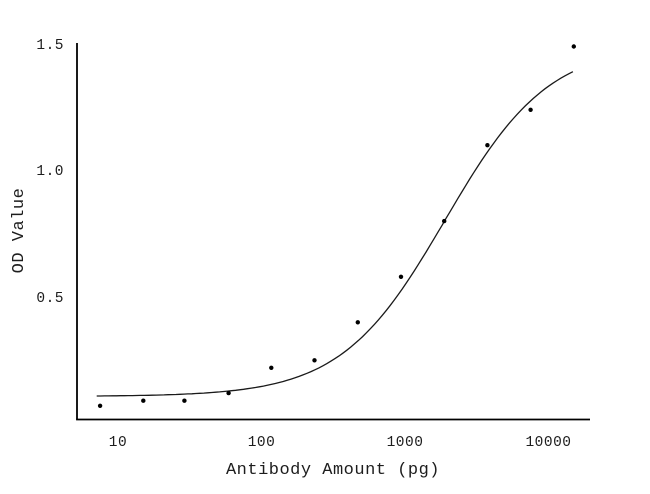 This screenshot has width=650, height=494. What do you see at coordinates (50, 299) in the screenshot?
I see `y-tick-label-0.5: 0.5` at bounding box center [50, 299].